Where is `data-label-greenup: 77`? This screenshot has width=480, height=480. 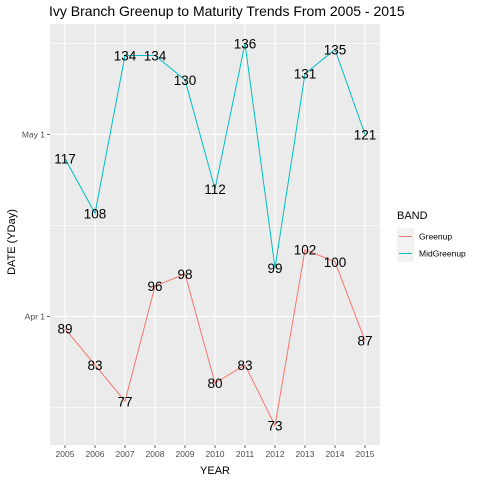 data-label-greenup: 77 is located at coordinates (124, 401).